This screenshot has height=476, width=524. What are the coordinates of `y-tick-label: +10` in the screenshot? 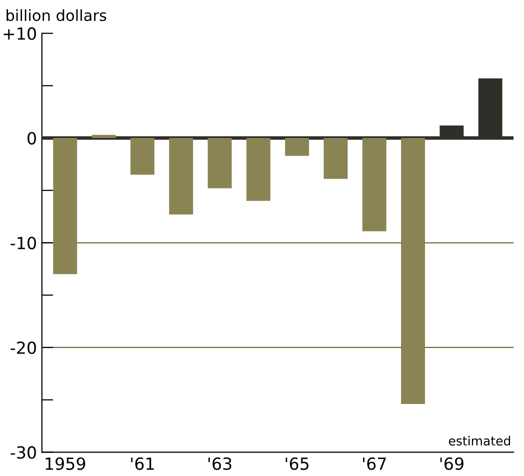 It's located at (20, 33).